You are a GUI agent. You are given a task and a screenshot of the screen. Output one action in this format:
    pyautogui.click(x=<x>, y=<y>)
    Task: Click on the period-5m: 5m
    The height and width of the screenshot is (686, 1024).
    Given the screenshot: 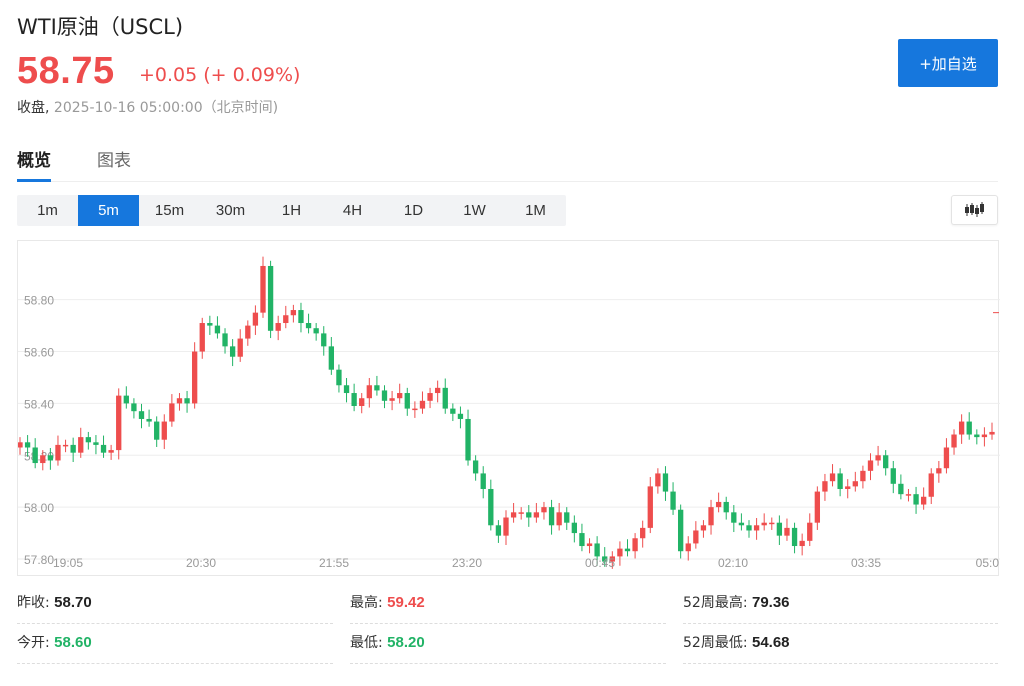 What is the action you would take?
    pyautogui.click(x=108, y=210)
    